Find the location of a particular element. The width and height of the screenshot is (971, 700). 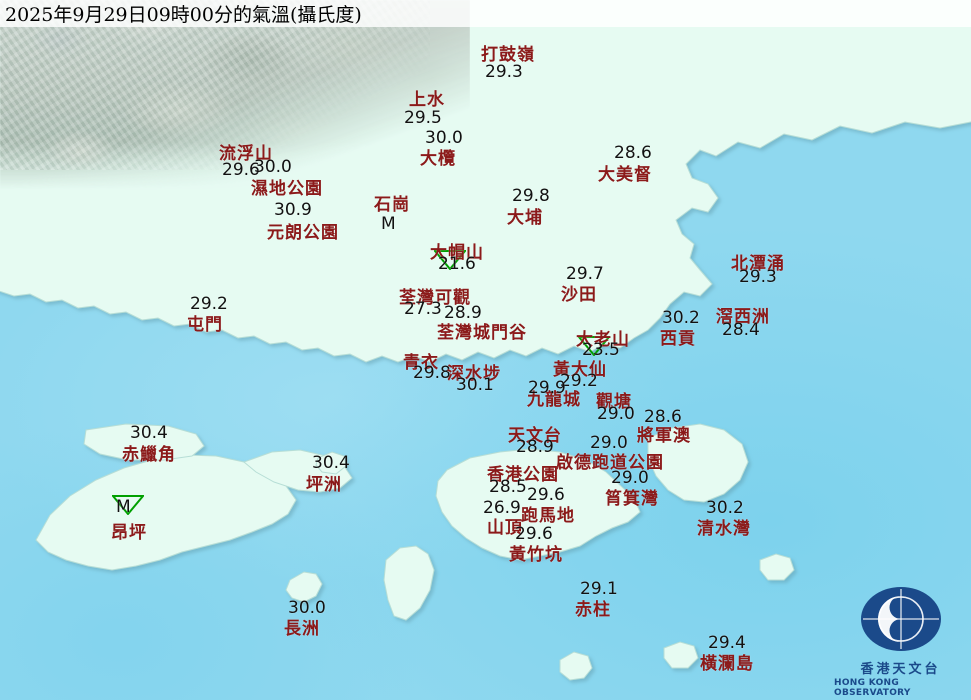

station-name: 大埔 is located at coordinates (525, 218).